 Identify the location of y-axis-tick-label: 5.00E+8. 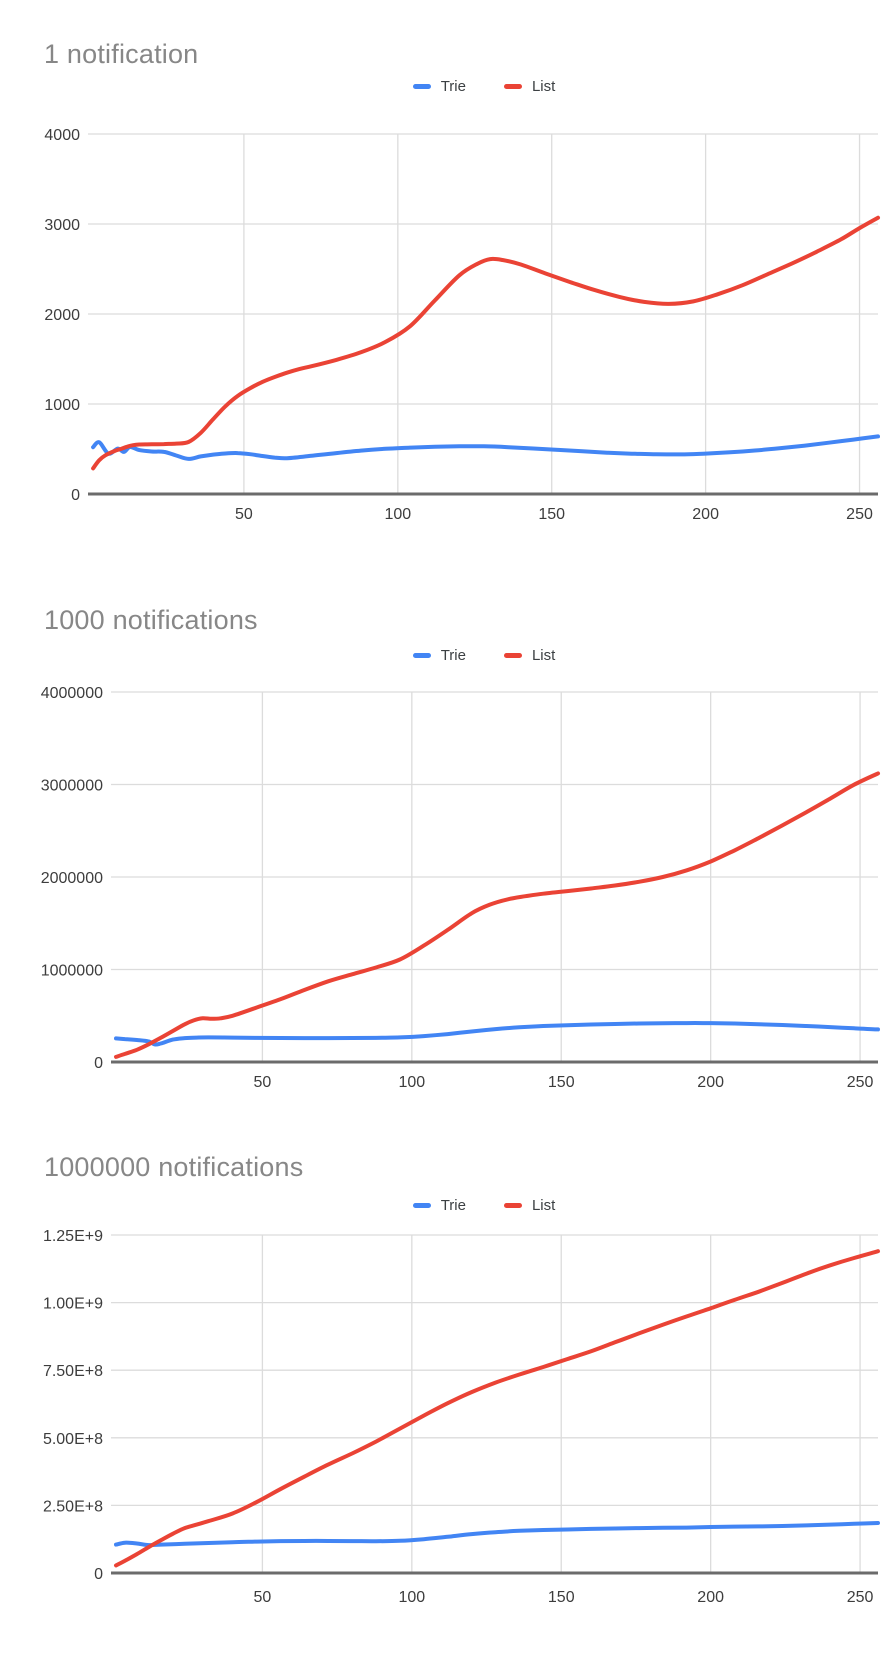
(73, 1439).